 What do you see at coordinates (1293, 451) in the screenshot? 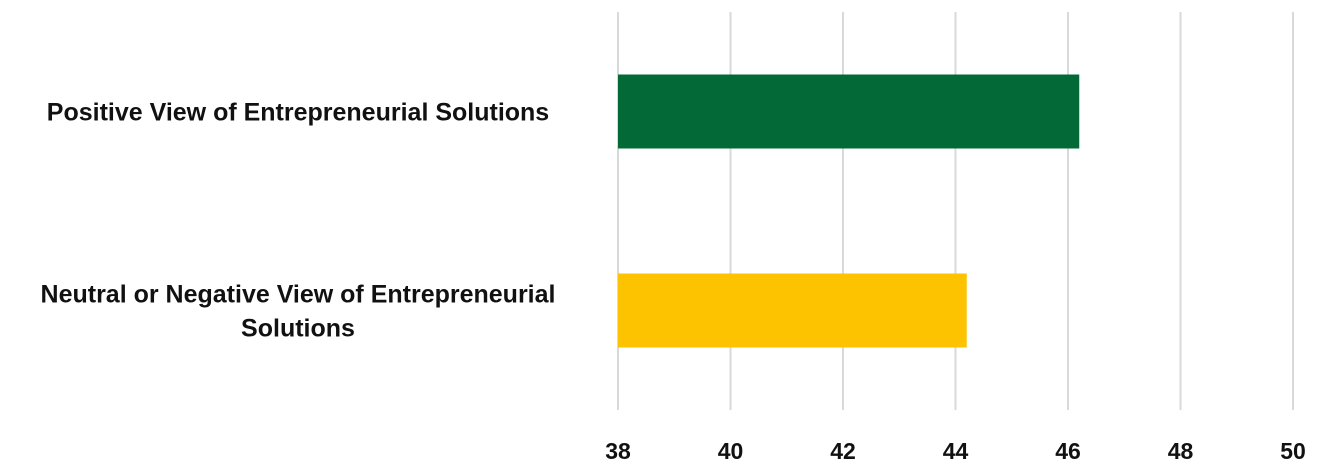
I see `x-tick-label-50: 50` at bounding box center [1293, 451].